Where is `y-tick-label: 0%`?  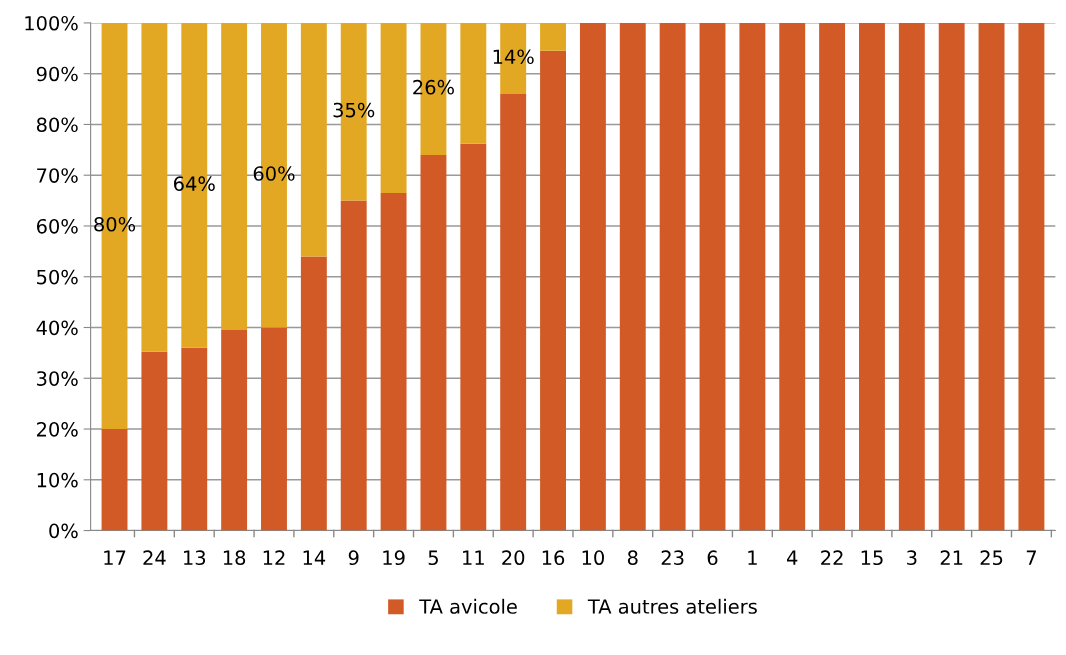
y-tick-label: 0% is located at coordinates (63, 531).